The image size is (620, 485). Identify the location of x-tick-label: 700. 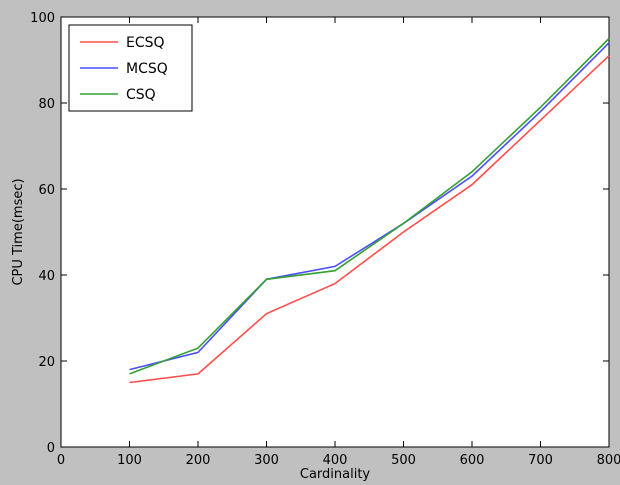
(540, 460).